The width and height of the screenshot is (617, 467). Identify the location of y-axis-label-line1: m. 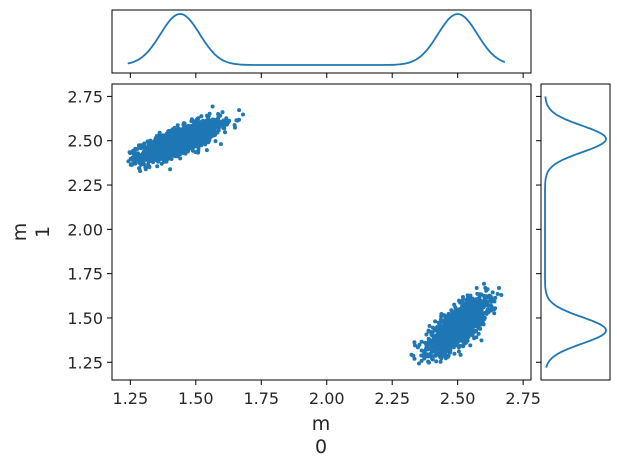
(20, 232).